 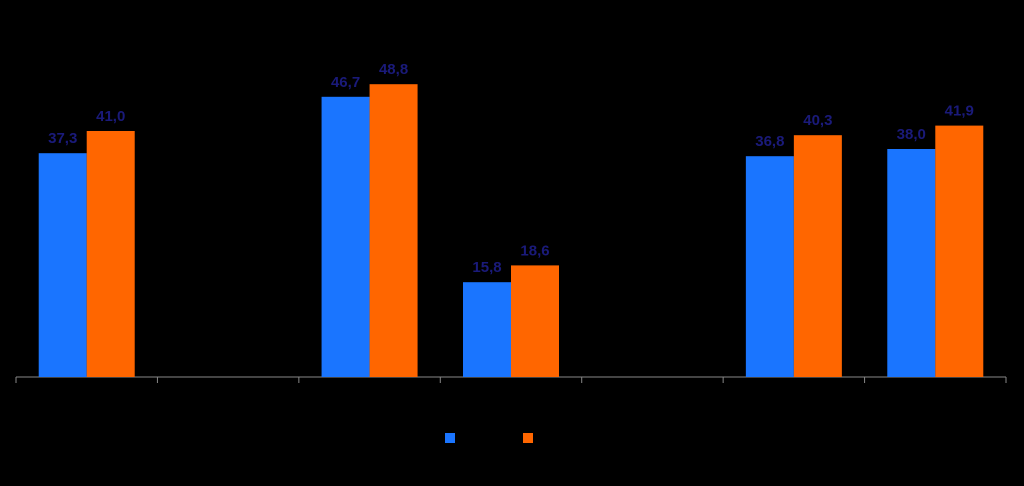 I want to click on value-label: 37,3, so click(x=62, y=138).